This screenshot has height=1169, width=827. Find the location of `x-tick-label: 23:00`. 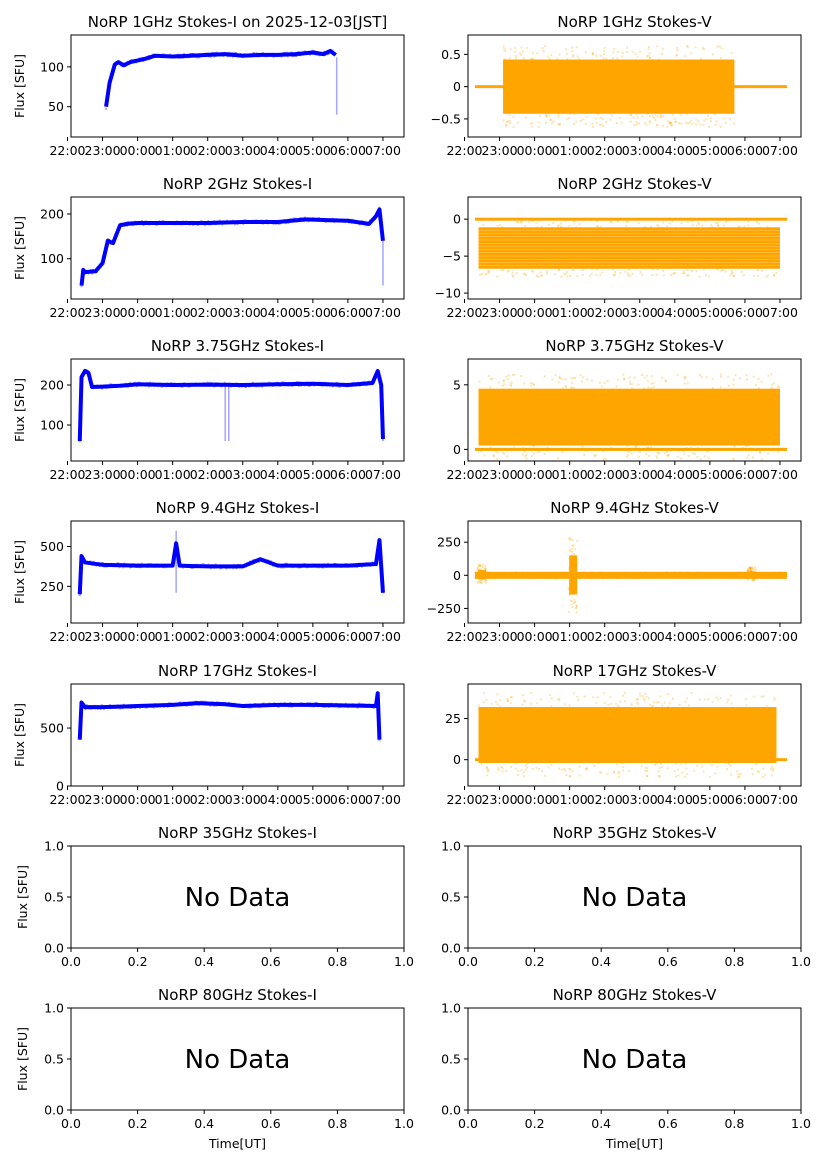

x-tick-label: 23:00 is located at coordinates (500, 150).